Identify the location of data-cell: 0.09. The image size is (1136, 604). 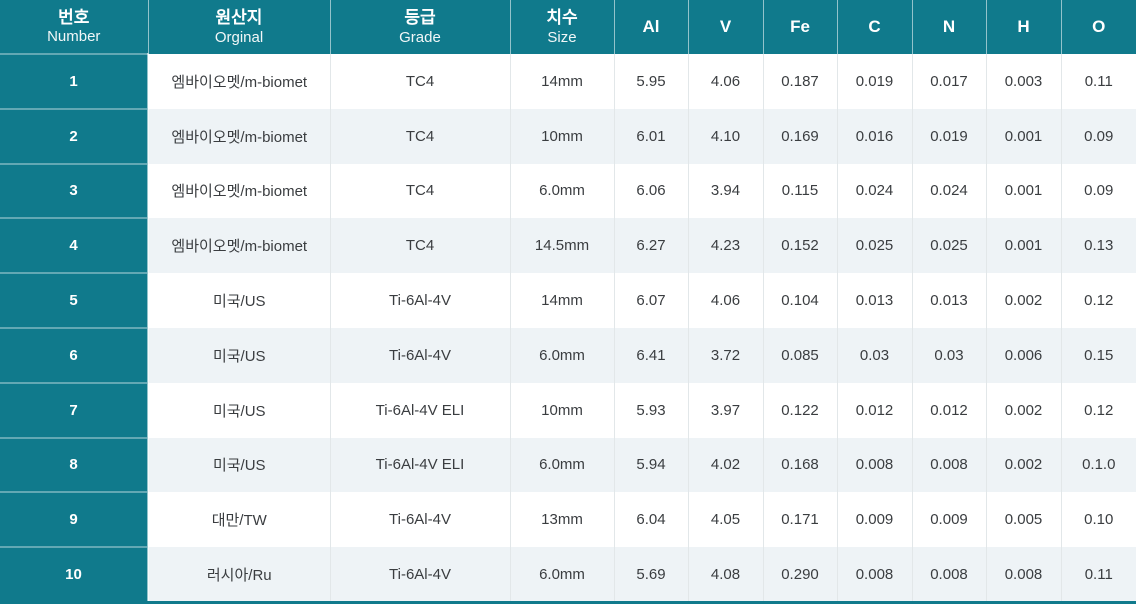
(1098, 191).